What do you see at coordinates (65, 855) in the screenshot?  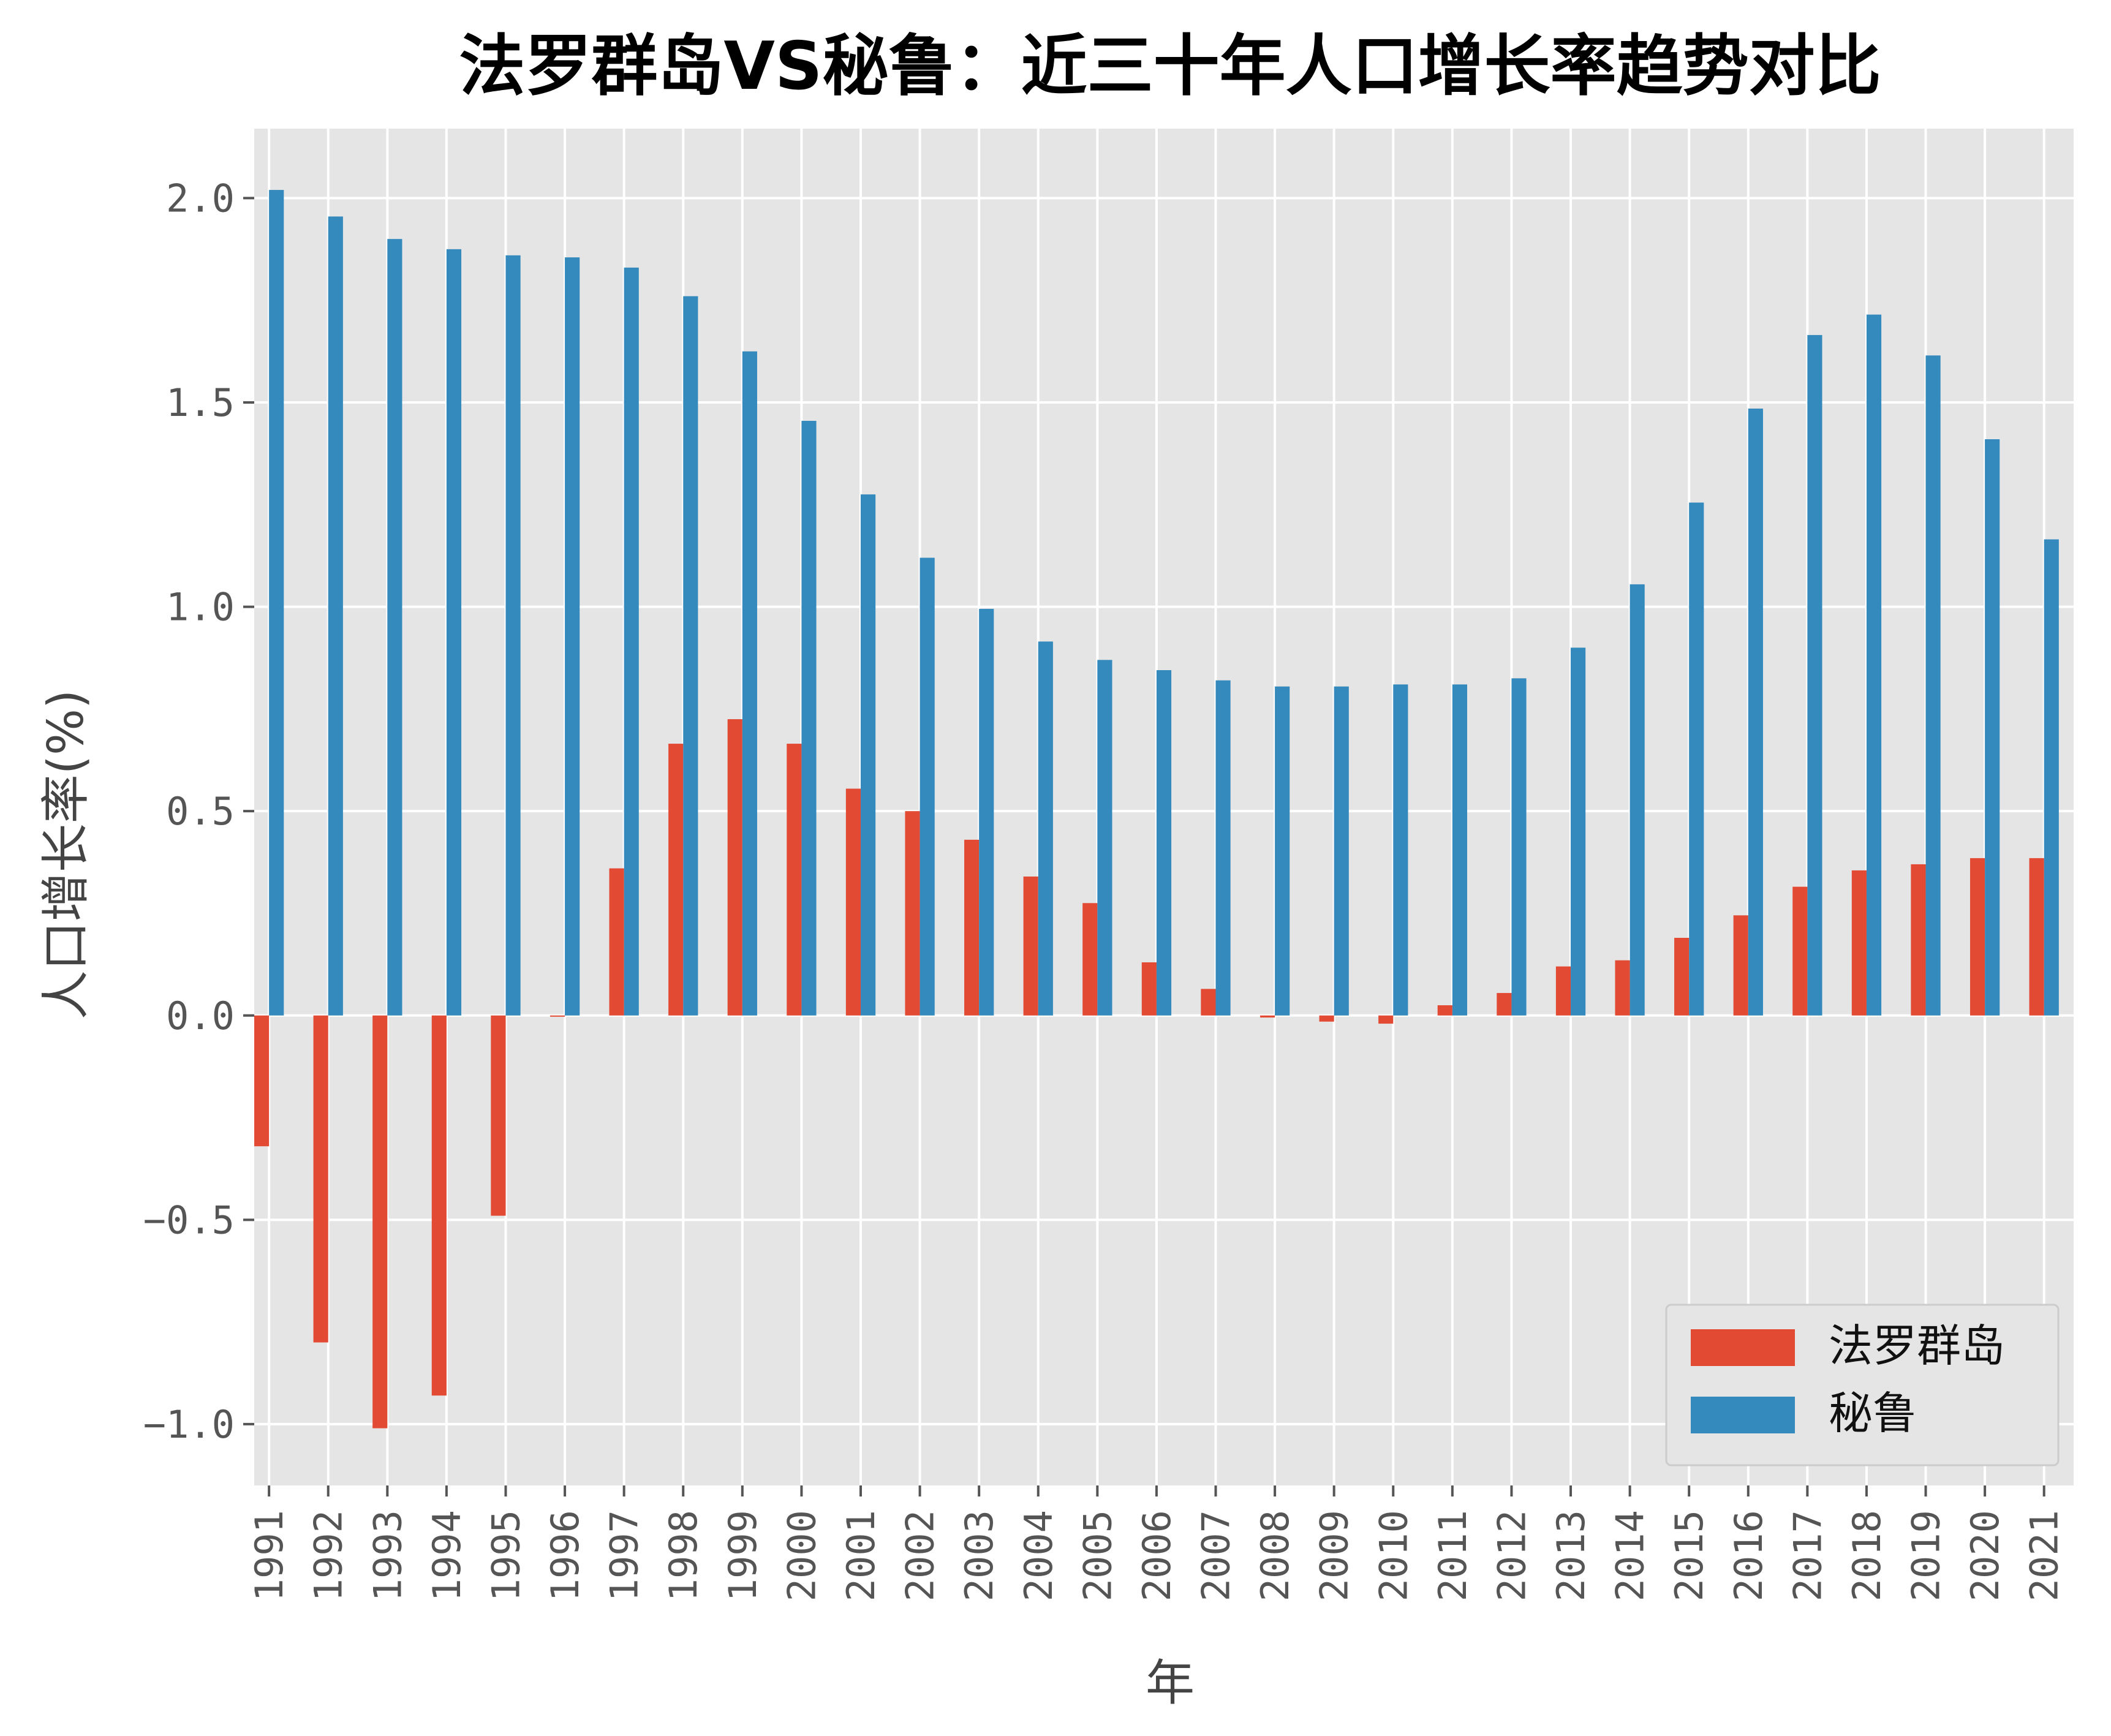 I see `y-axis-title: 人口增长率(%)` at bounding box center [65, 855].